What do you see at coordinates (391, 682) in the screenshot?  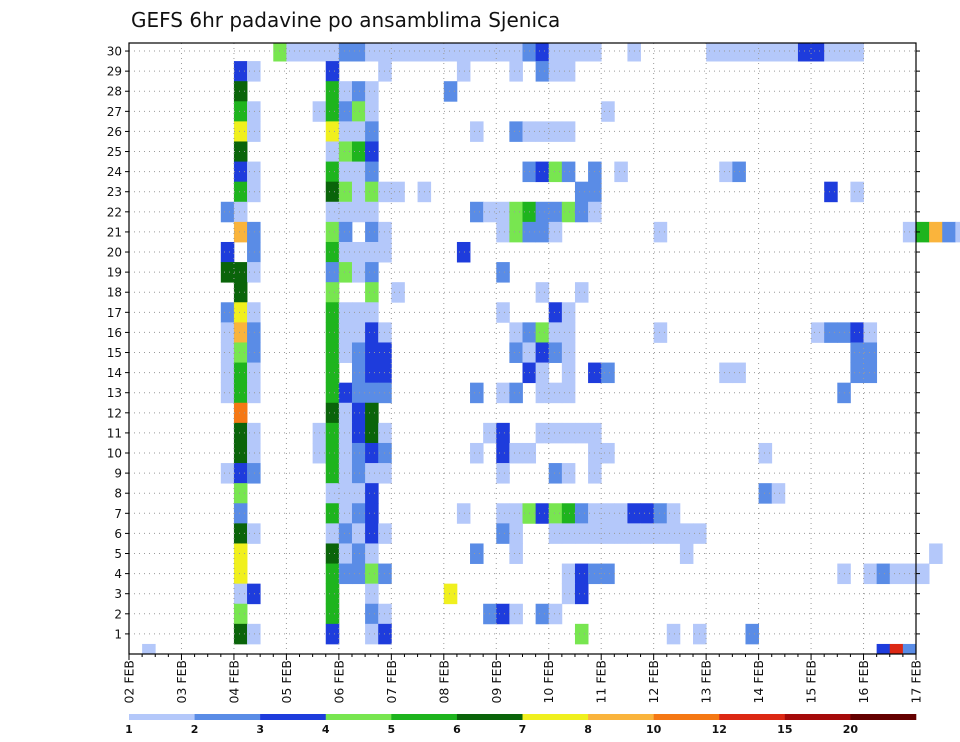 I see `x-tick-label: 07 FEB` at bounding box center [391, 682].